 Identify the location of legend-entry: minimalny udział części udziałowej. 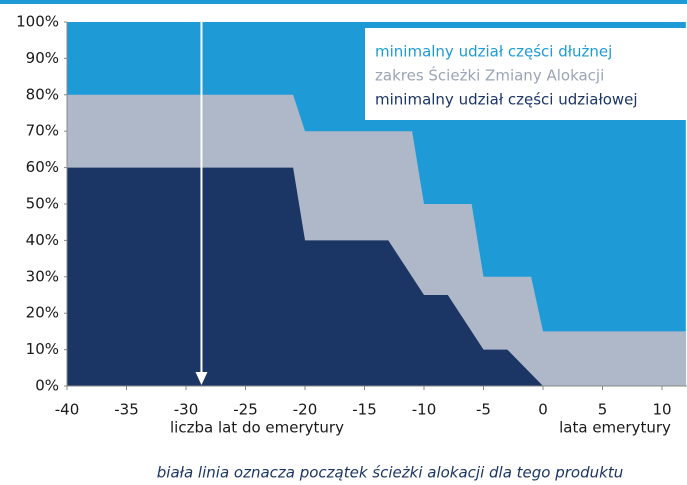
(506, 100).